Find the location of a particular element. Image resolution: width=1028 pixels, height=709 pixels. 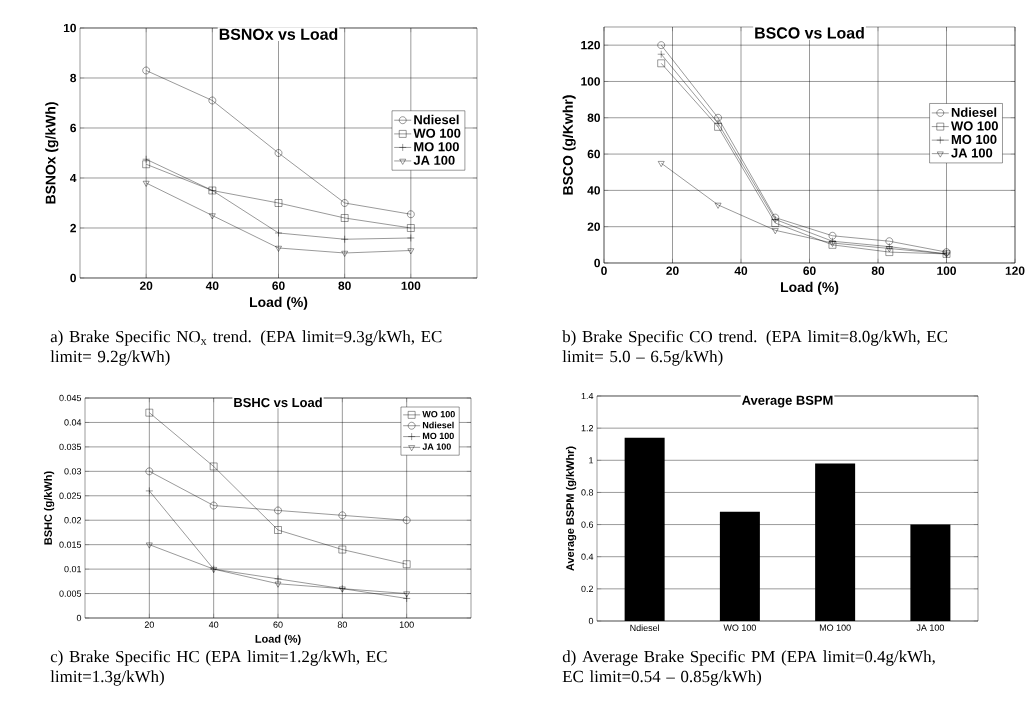

y-tick-label: 80 is located at coordinates (593, 117).